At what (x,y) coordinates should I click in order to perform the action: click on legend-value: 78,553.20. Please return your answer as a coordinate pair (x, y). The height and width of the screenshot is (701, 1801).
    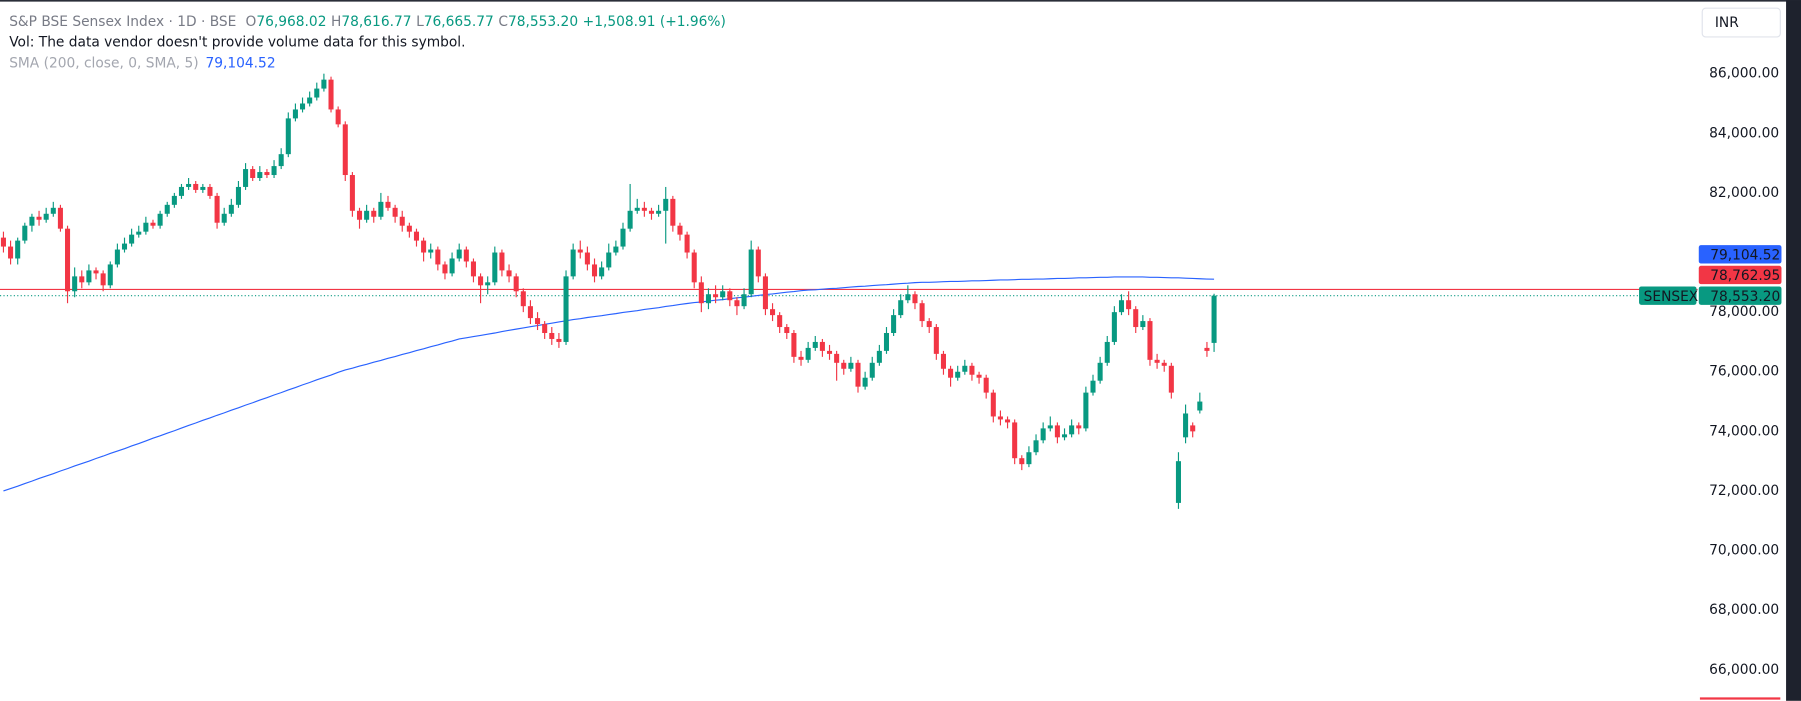
    Looking at the image, I should click on (543, 22).